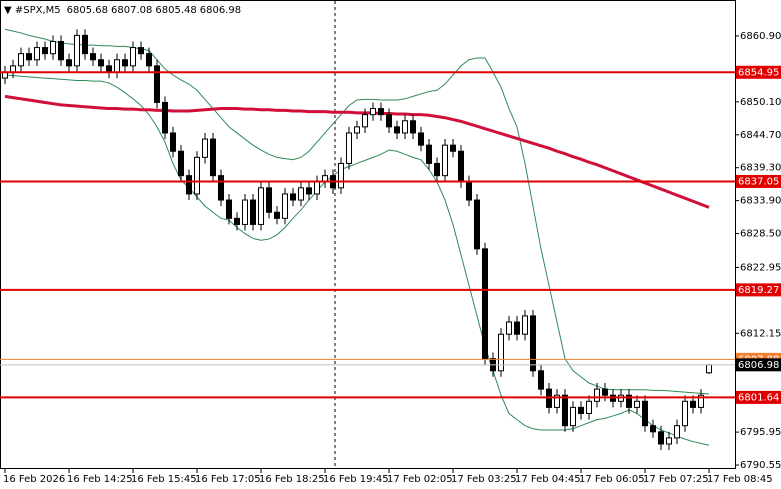 The width and height of the screenshot is (781, 489). I want to click on level-label: 6801.64, so click(758, 397).